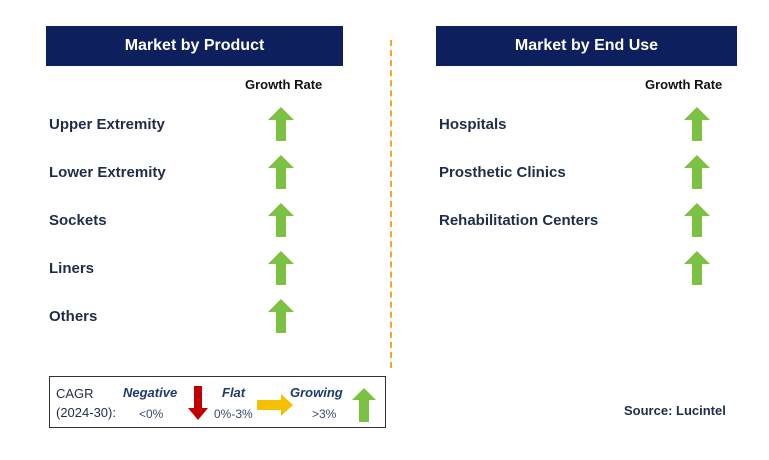 The width and height of the screenshot is (769, 460). Describe the element at coordinates (675, 410) in the screenshot. I see `source-credit: Source: Lucintel` at that location.